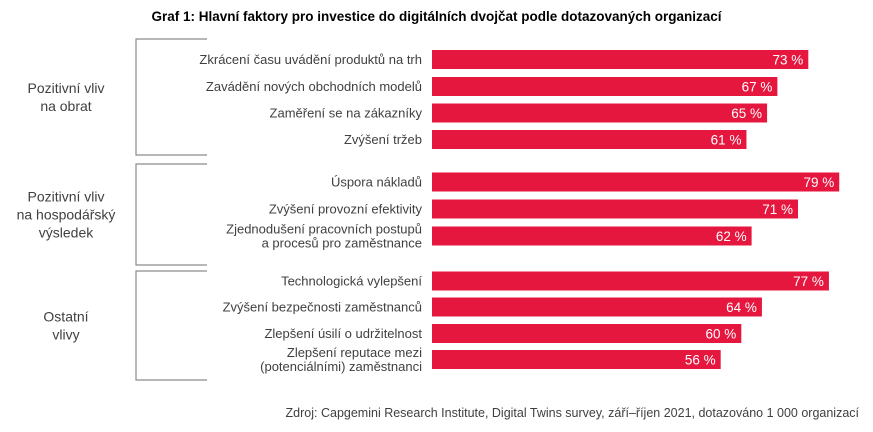 The width and height of the screenshot is (873, 432). Describe the element at coordinates (341, 366) in the screenshot. I see `category-label: (potenciálními) zaměstnanci` at that location.